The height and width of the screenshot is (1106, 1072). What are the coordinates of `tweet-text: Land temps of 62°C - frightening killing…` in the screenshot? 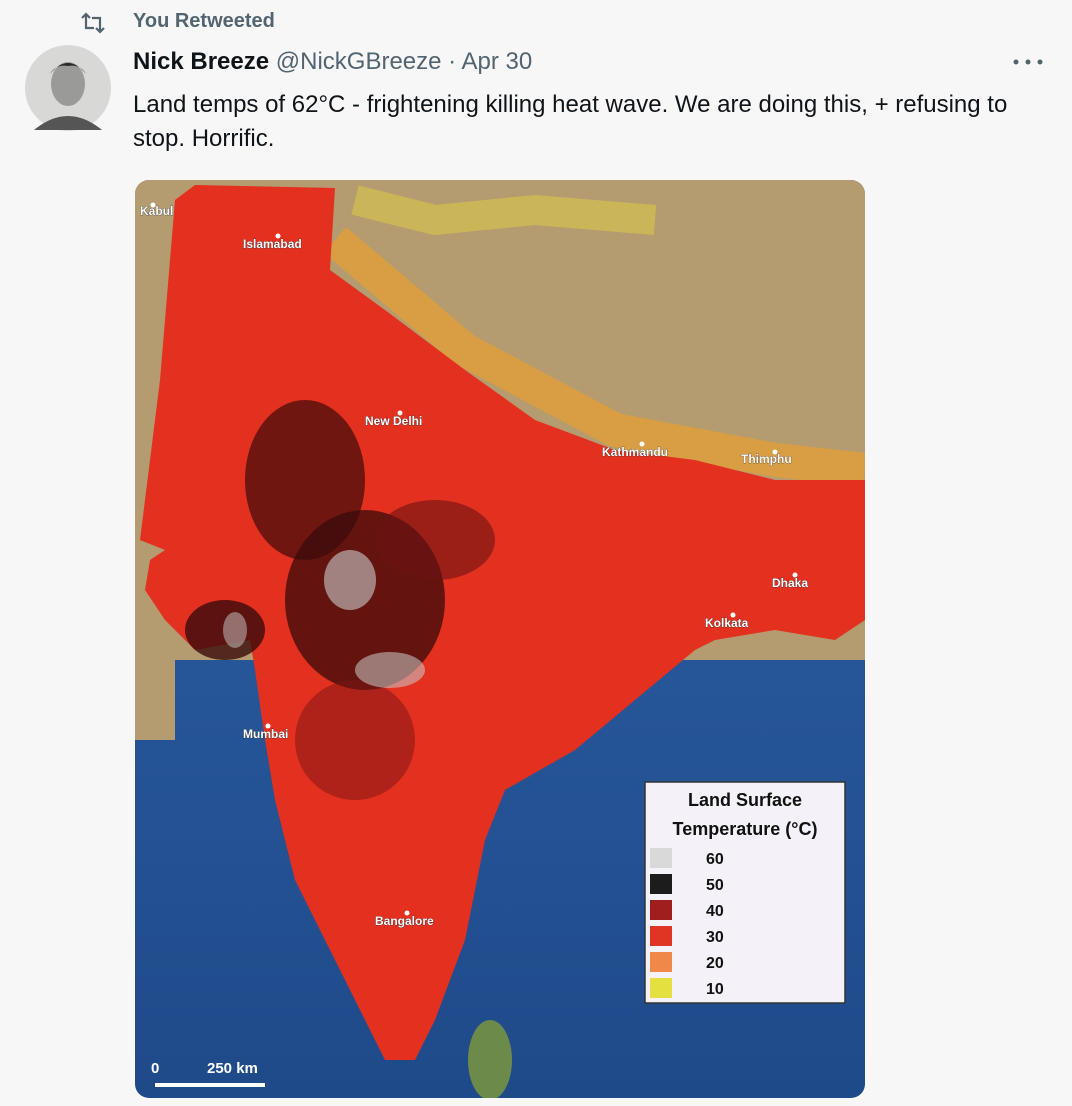 It's located at (570, 121).